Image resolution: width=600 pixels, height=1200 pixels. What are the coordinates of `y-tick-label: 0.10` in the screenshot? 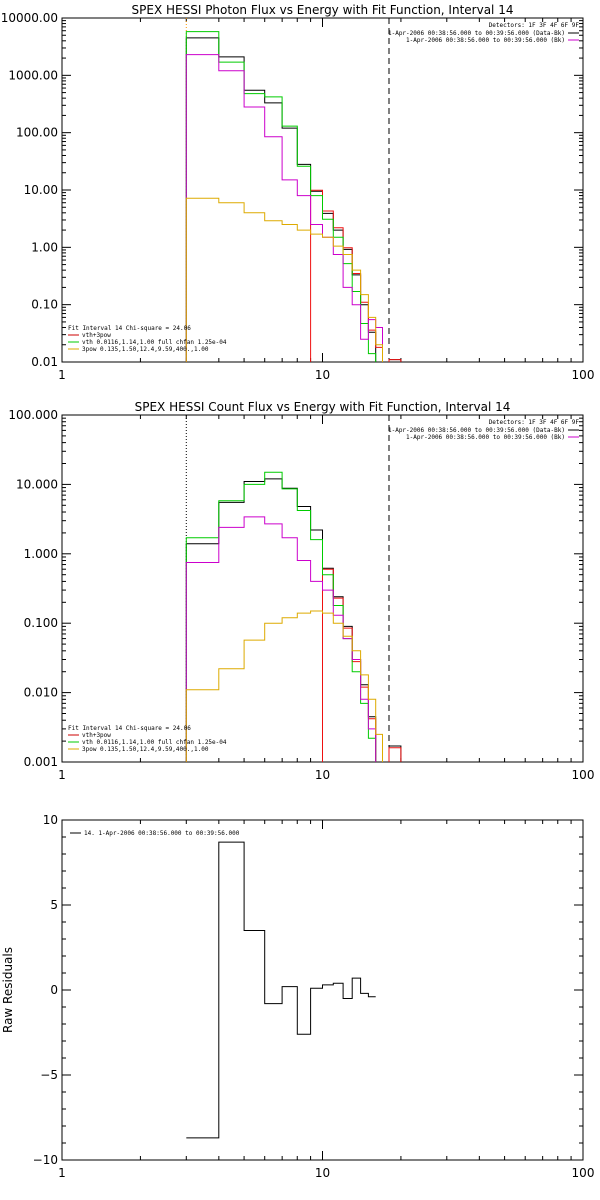 It's located at (44, 305).